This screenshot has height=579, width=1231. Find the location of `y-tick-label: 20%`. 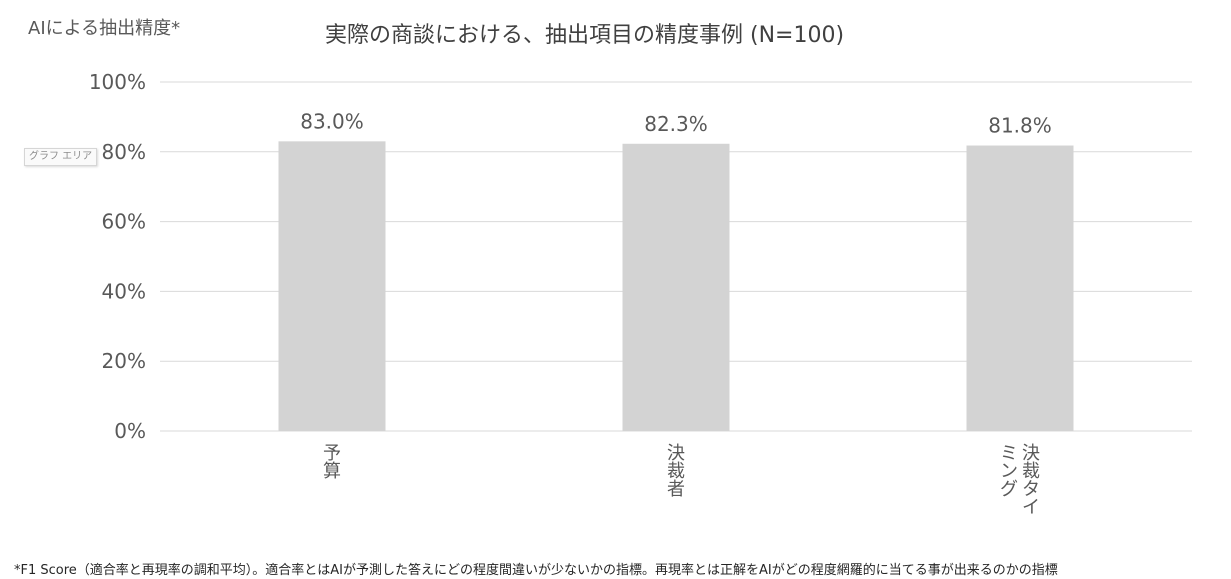

y-tick-label: 20% is located at coordinates (124, 361).